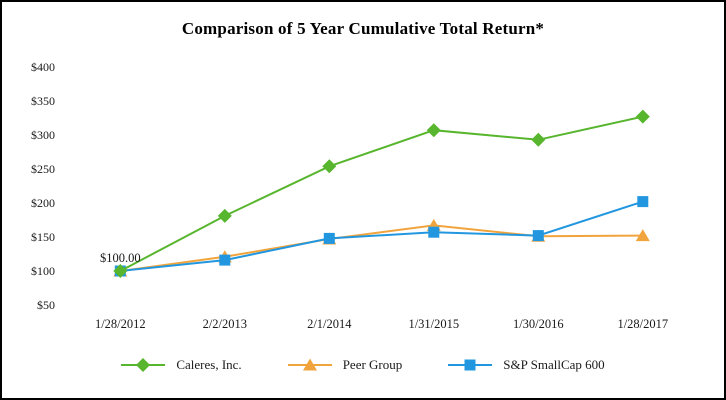 This screenshot has width=726, height=400. I want to click on x-tick-label: 2/1/2014, so click(329, 324).